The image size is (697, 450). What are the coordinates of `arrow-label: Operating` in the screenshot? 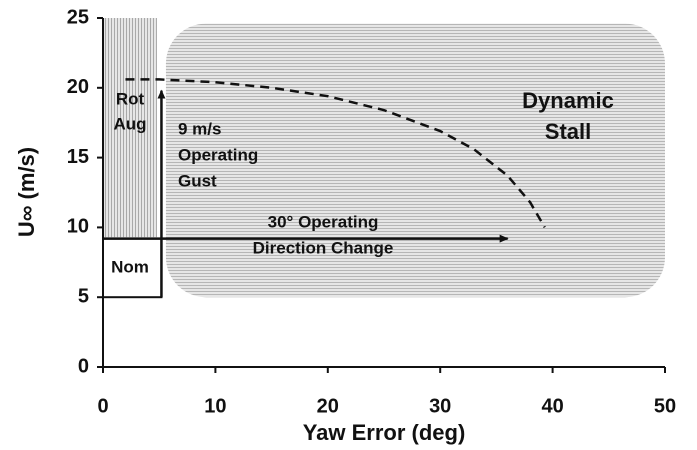 It's located at (218, 154).